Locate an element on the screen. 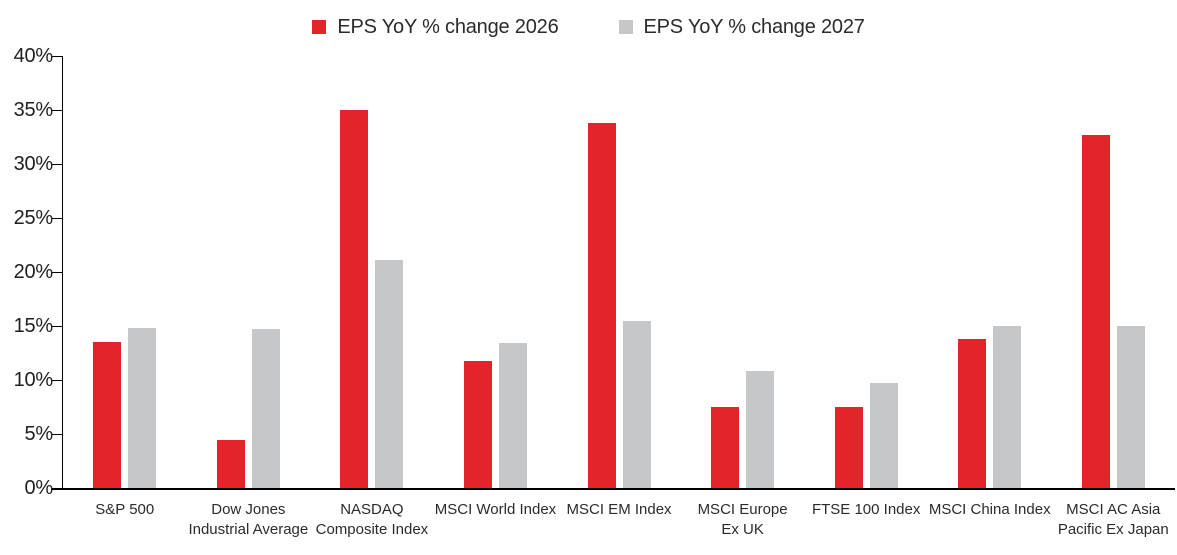 This screenshot has height=555, width=1177. legend-swatch-2027-icon is located at coordinates (625, 27).